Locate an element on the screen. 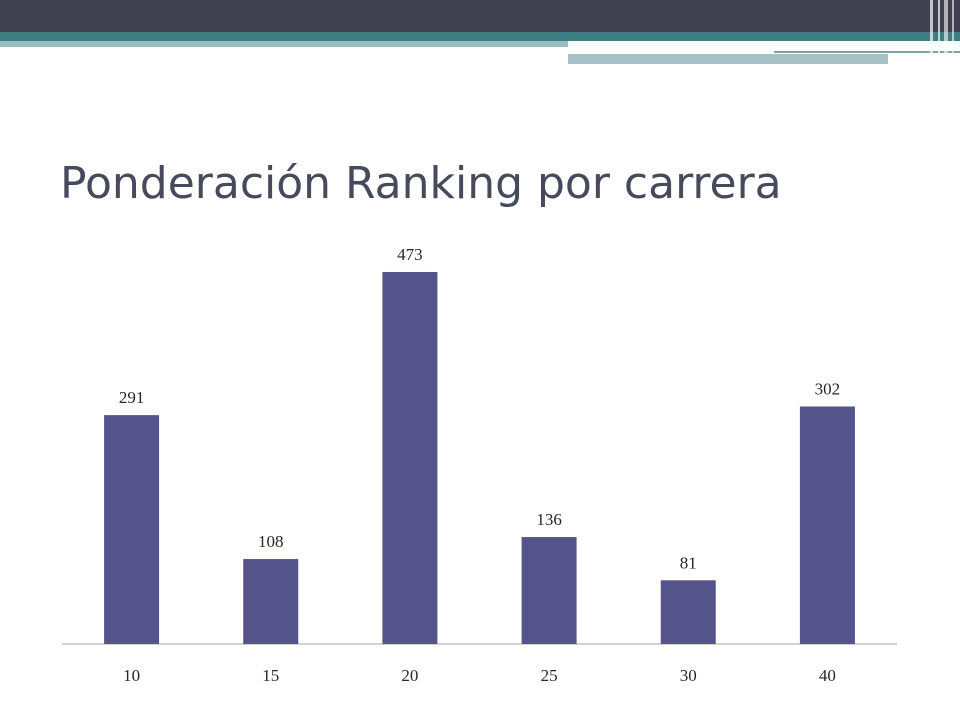 Image resolution: width=960 pixels, height=720 pixels. value-label: 302 is located at coordinates (828, 388).